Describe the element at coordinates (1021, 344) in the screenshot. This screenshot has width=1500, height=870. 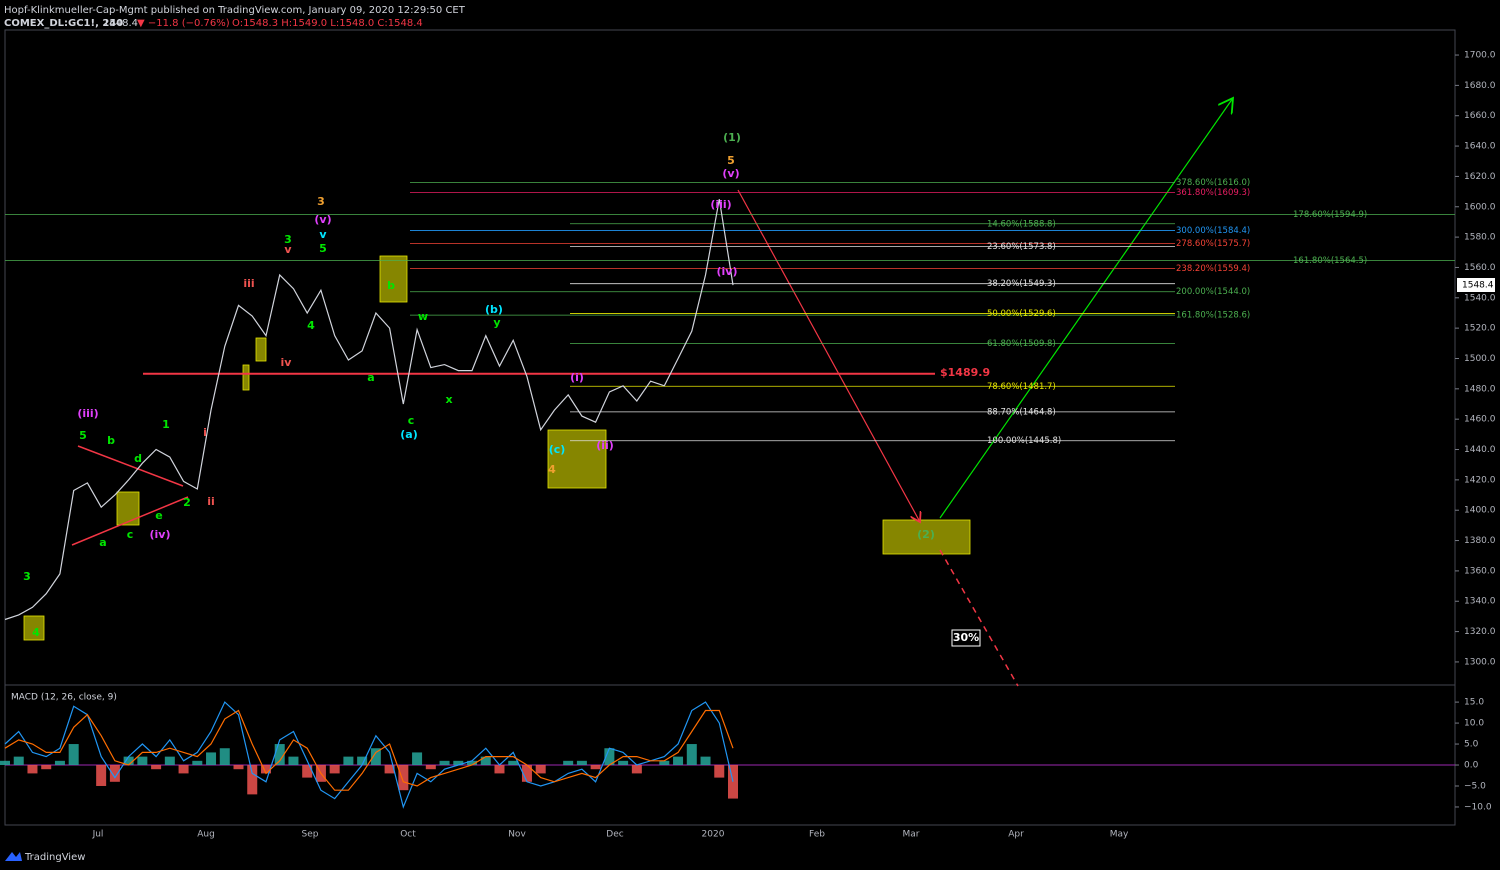
I see `fib-label: 61.80%(1509.8)` at that location.